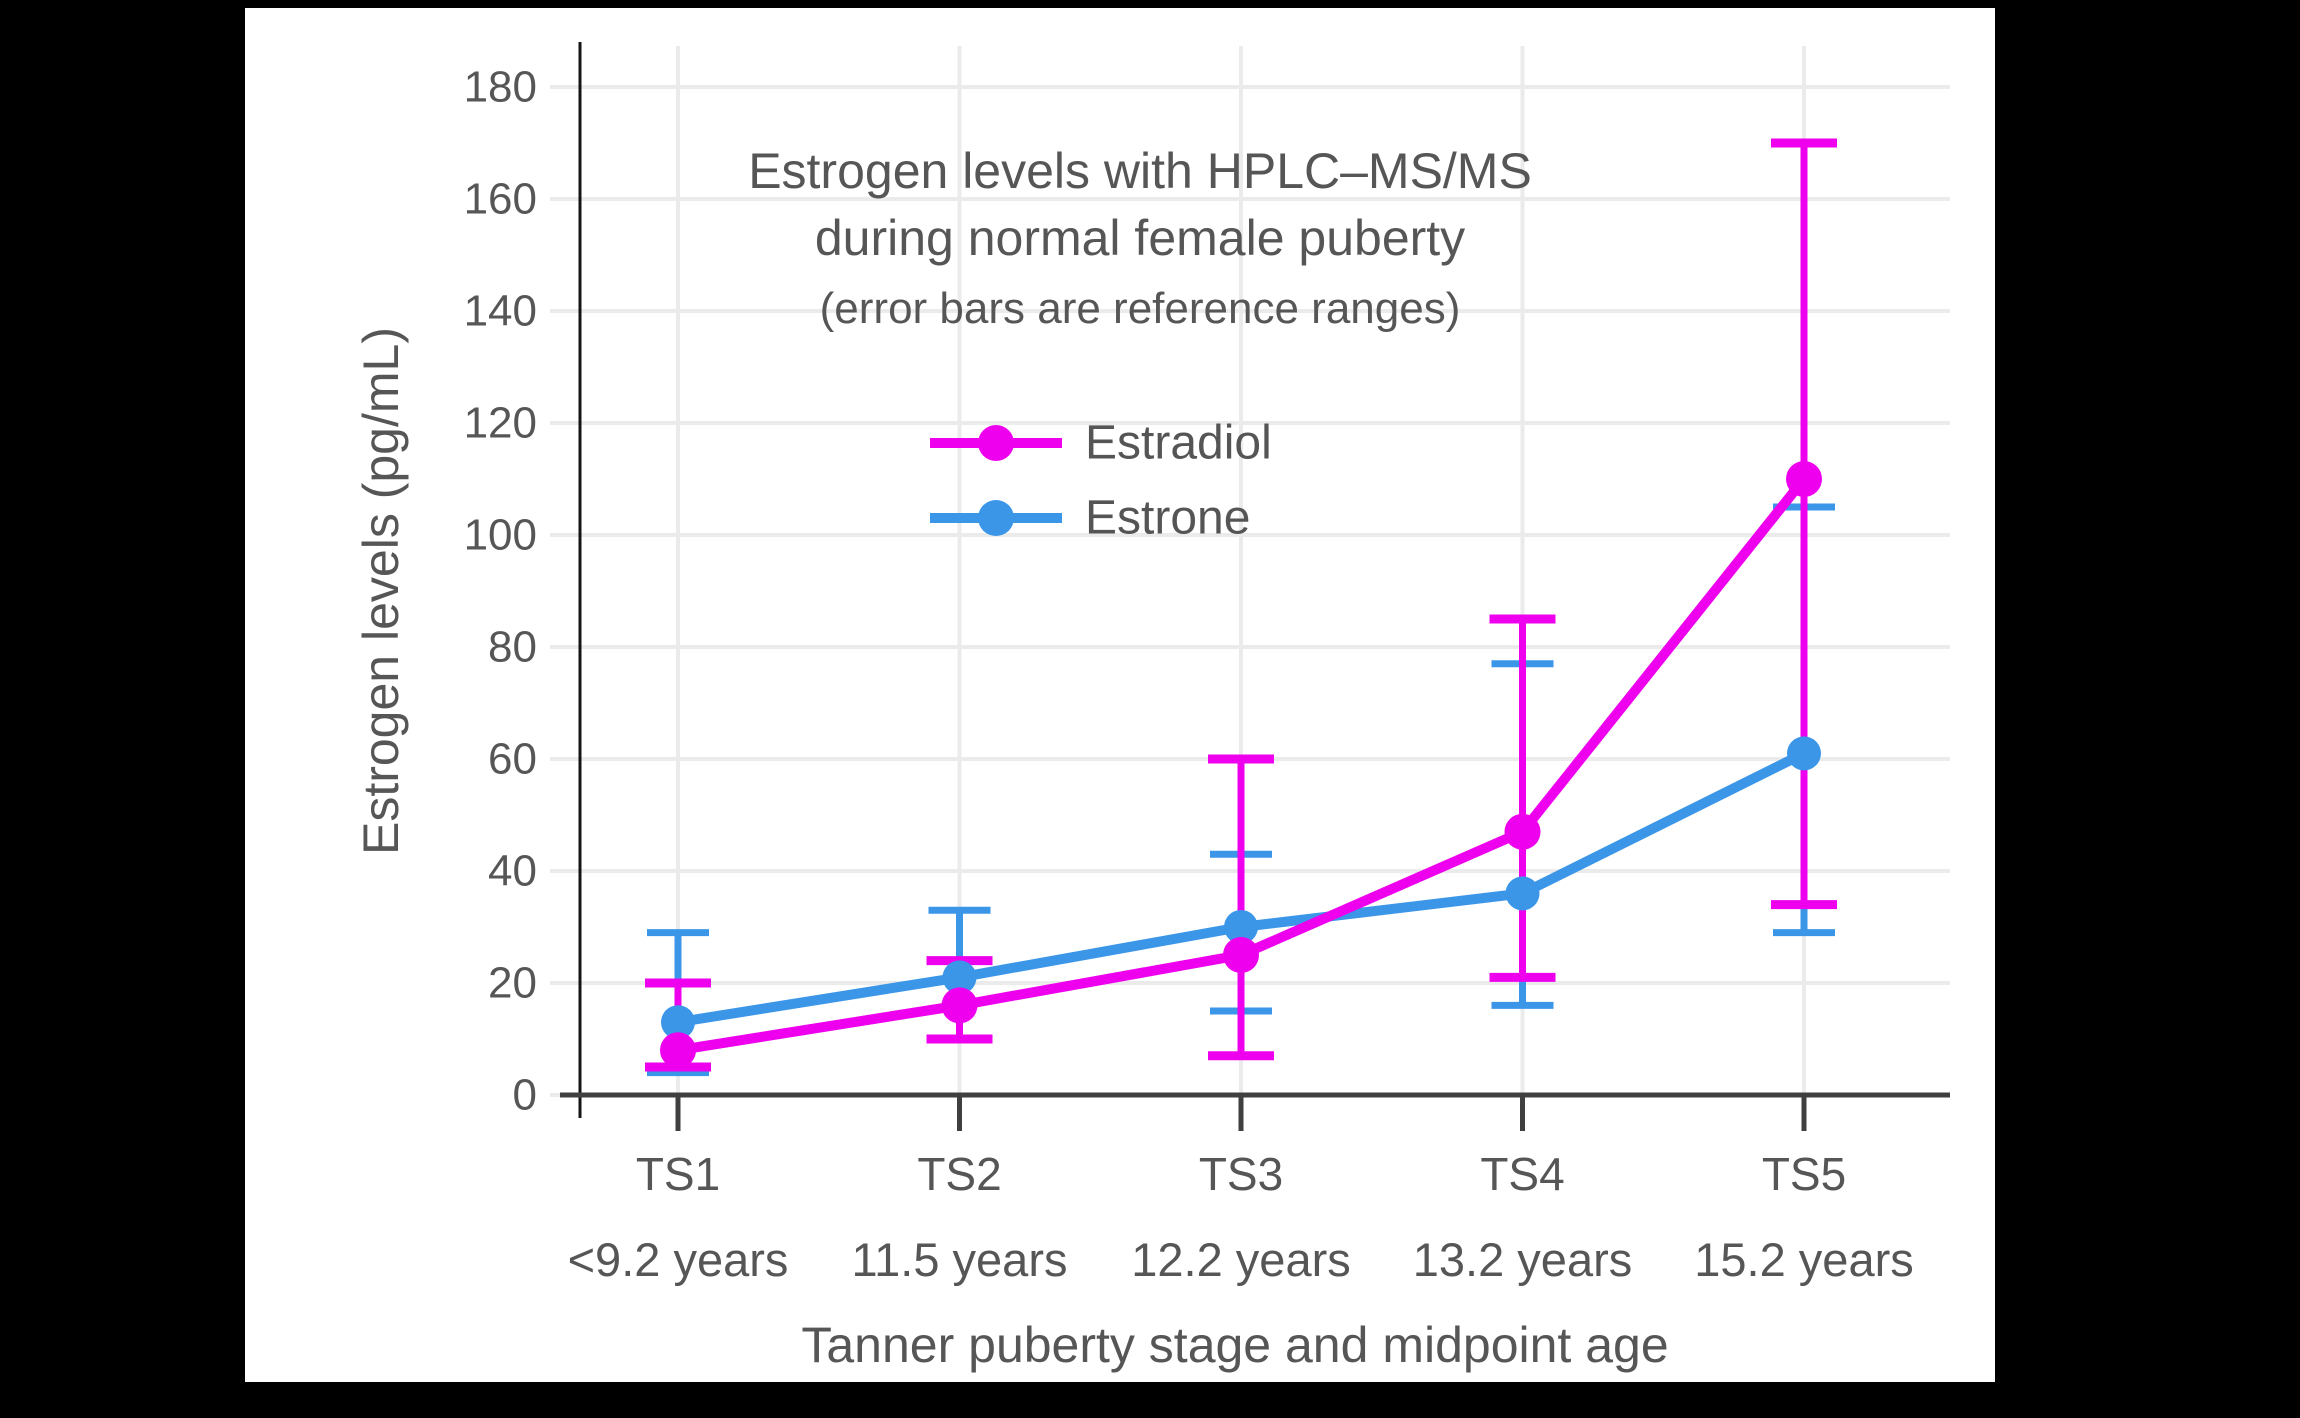  What do you see at coordinates (512, 759) in the screenshot?
I see `y-tick-label: 60` at bounding box center [512, 759].